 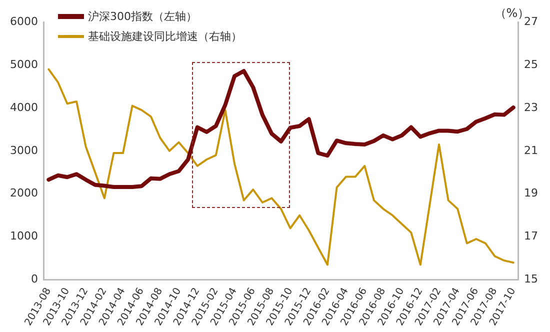 What do you see at coordinates (24, 21) in the screenshot?
I see `y-tick-label: 6000` at bounding box center [24, 21].